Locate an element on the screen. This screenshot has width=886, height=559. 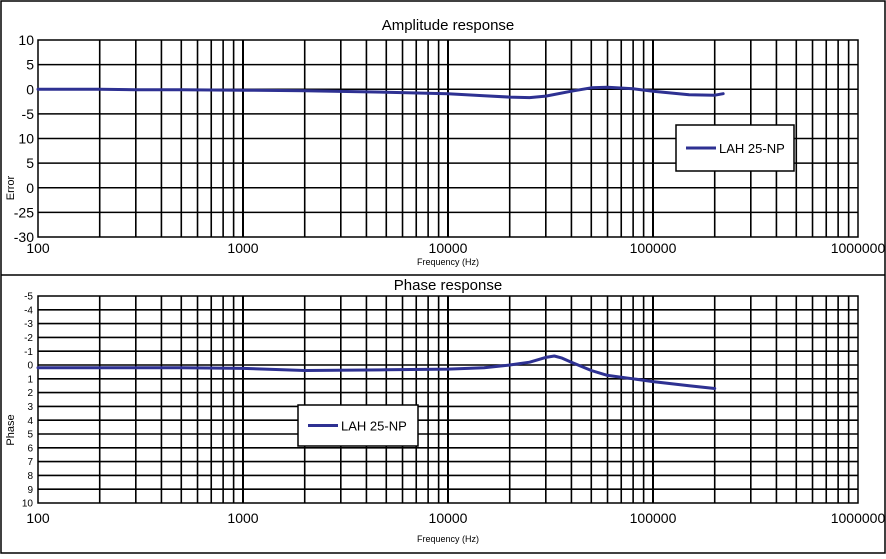
y-tick-label: -30 is located at coordinates (24, 237).